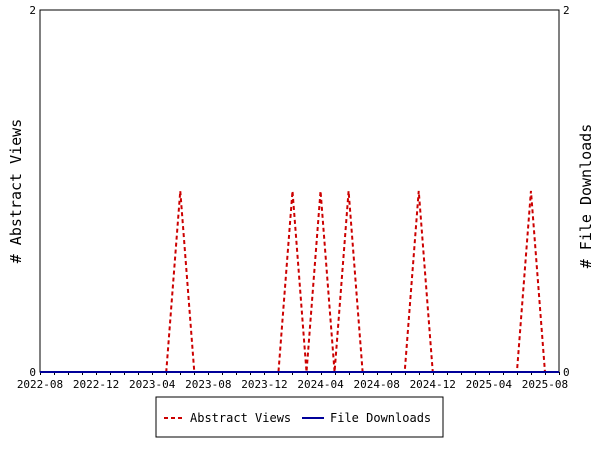 The image size is (600, 450). Describe the element at coordinates (208, 384) in the screenshot. I see `x-tick-label: 2023-08` at that location.